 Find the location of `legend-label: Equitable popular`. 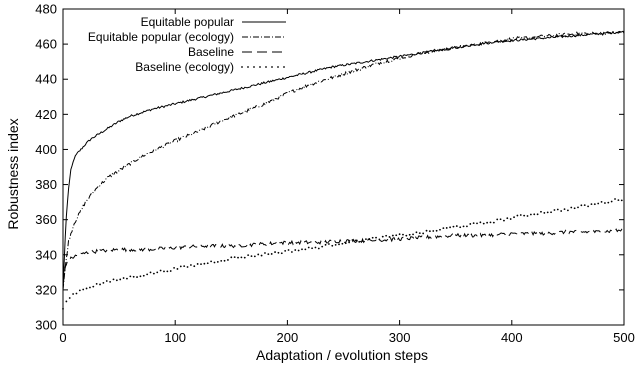

legend-label: Equitable popular is located at coordinates (187, 22).